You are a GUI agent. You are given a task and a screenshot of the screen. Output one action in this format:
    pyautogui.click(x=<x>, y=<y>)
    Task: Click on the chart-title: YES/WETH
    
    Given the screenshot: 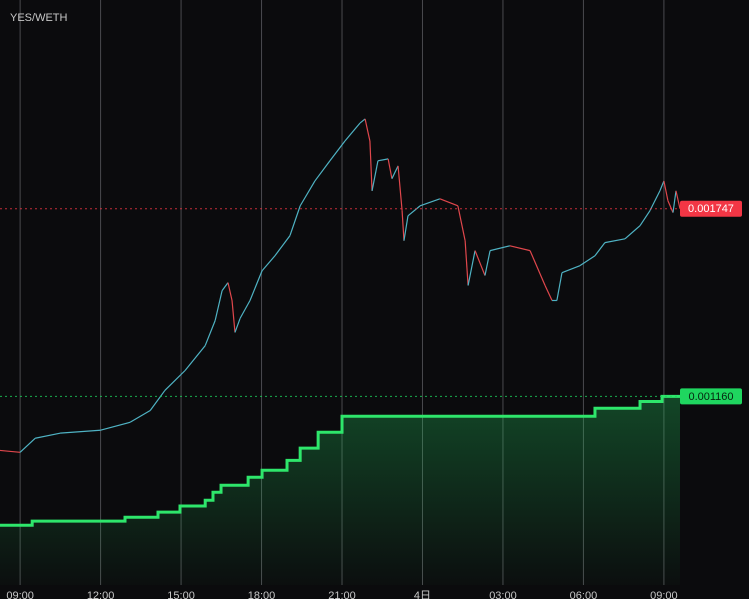 What is the action you would take?
    pyautogui.click(x=39, y=18)
    